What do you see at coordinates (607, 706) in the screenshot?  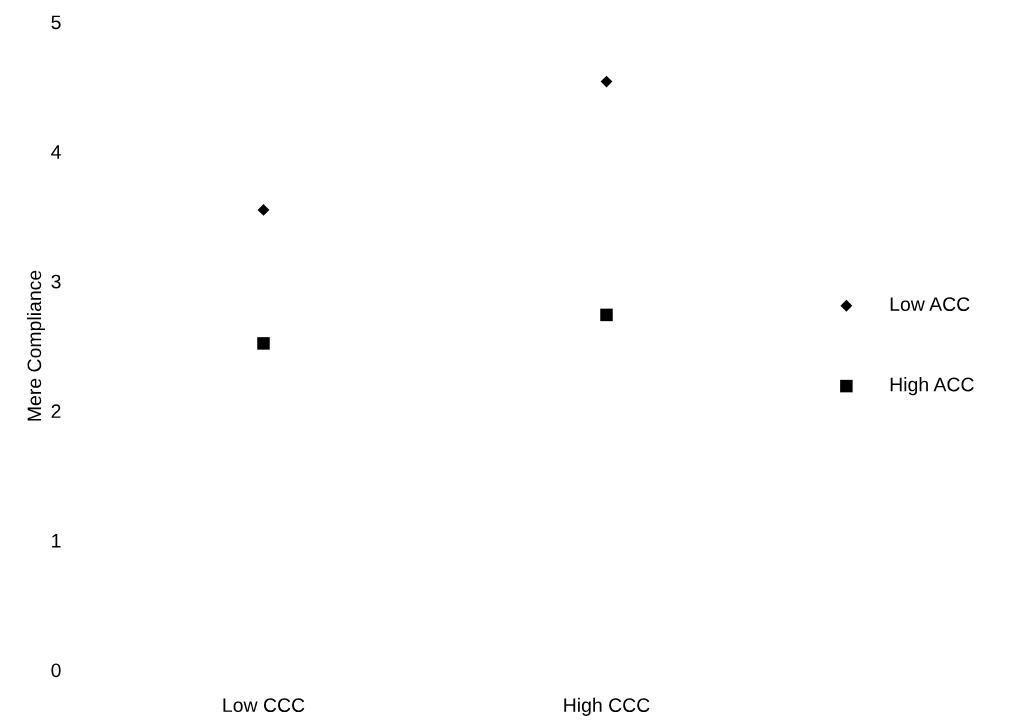 I see `x-tick-label: High CCC` at bounding box center [607, 706].